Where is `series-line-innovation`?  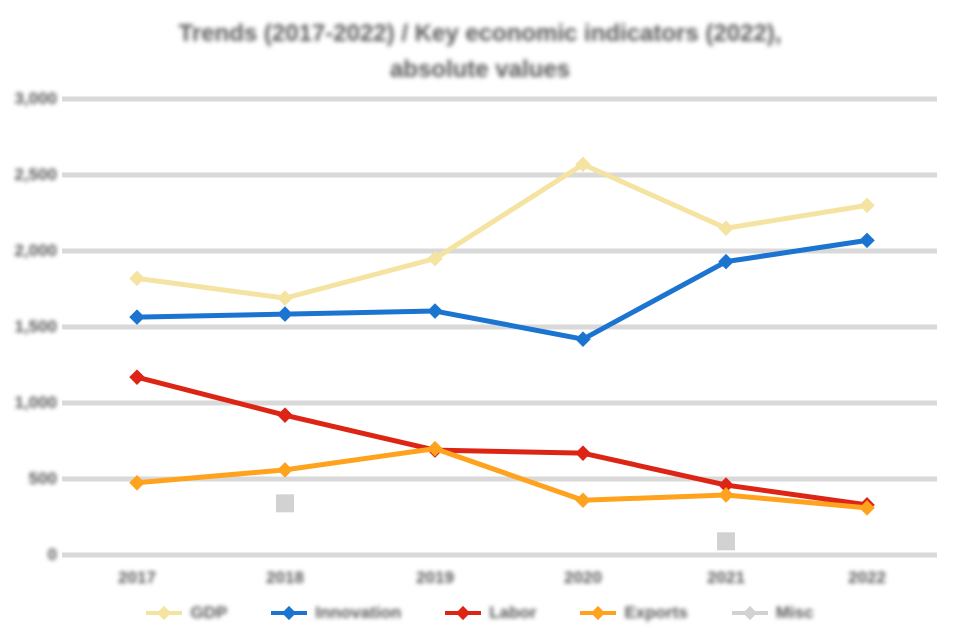 series-line-innovation is located at coordinates (502, 289).